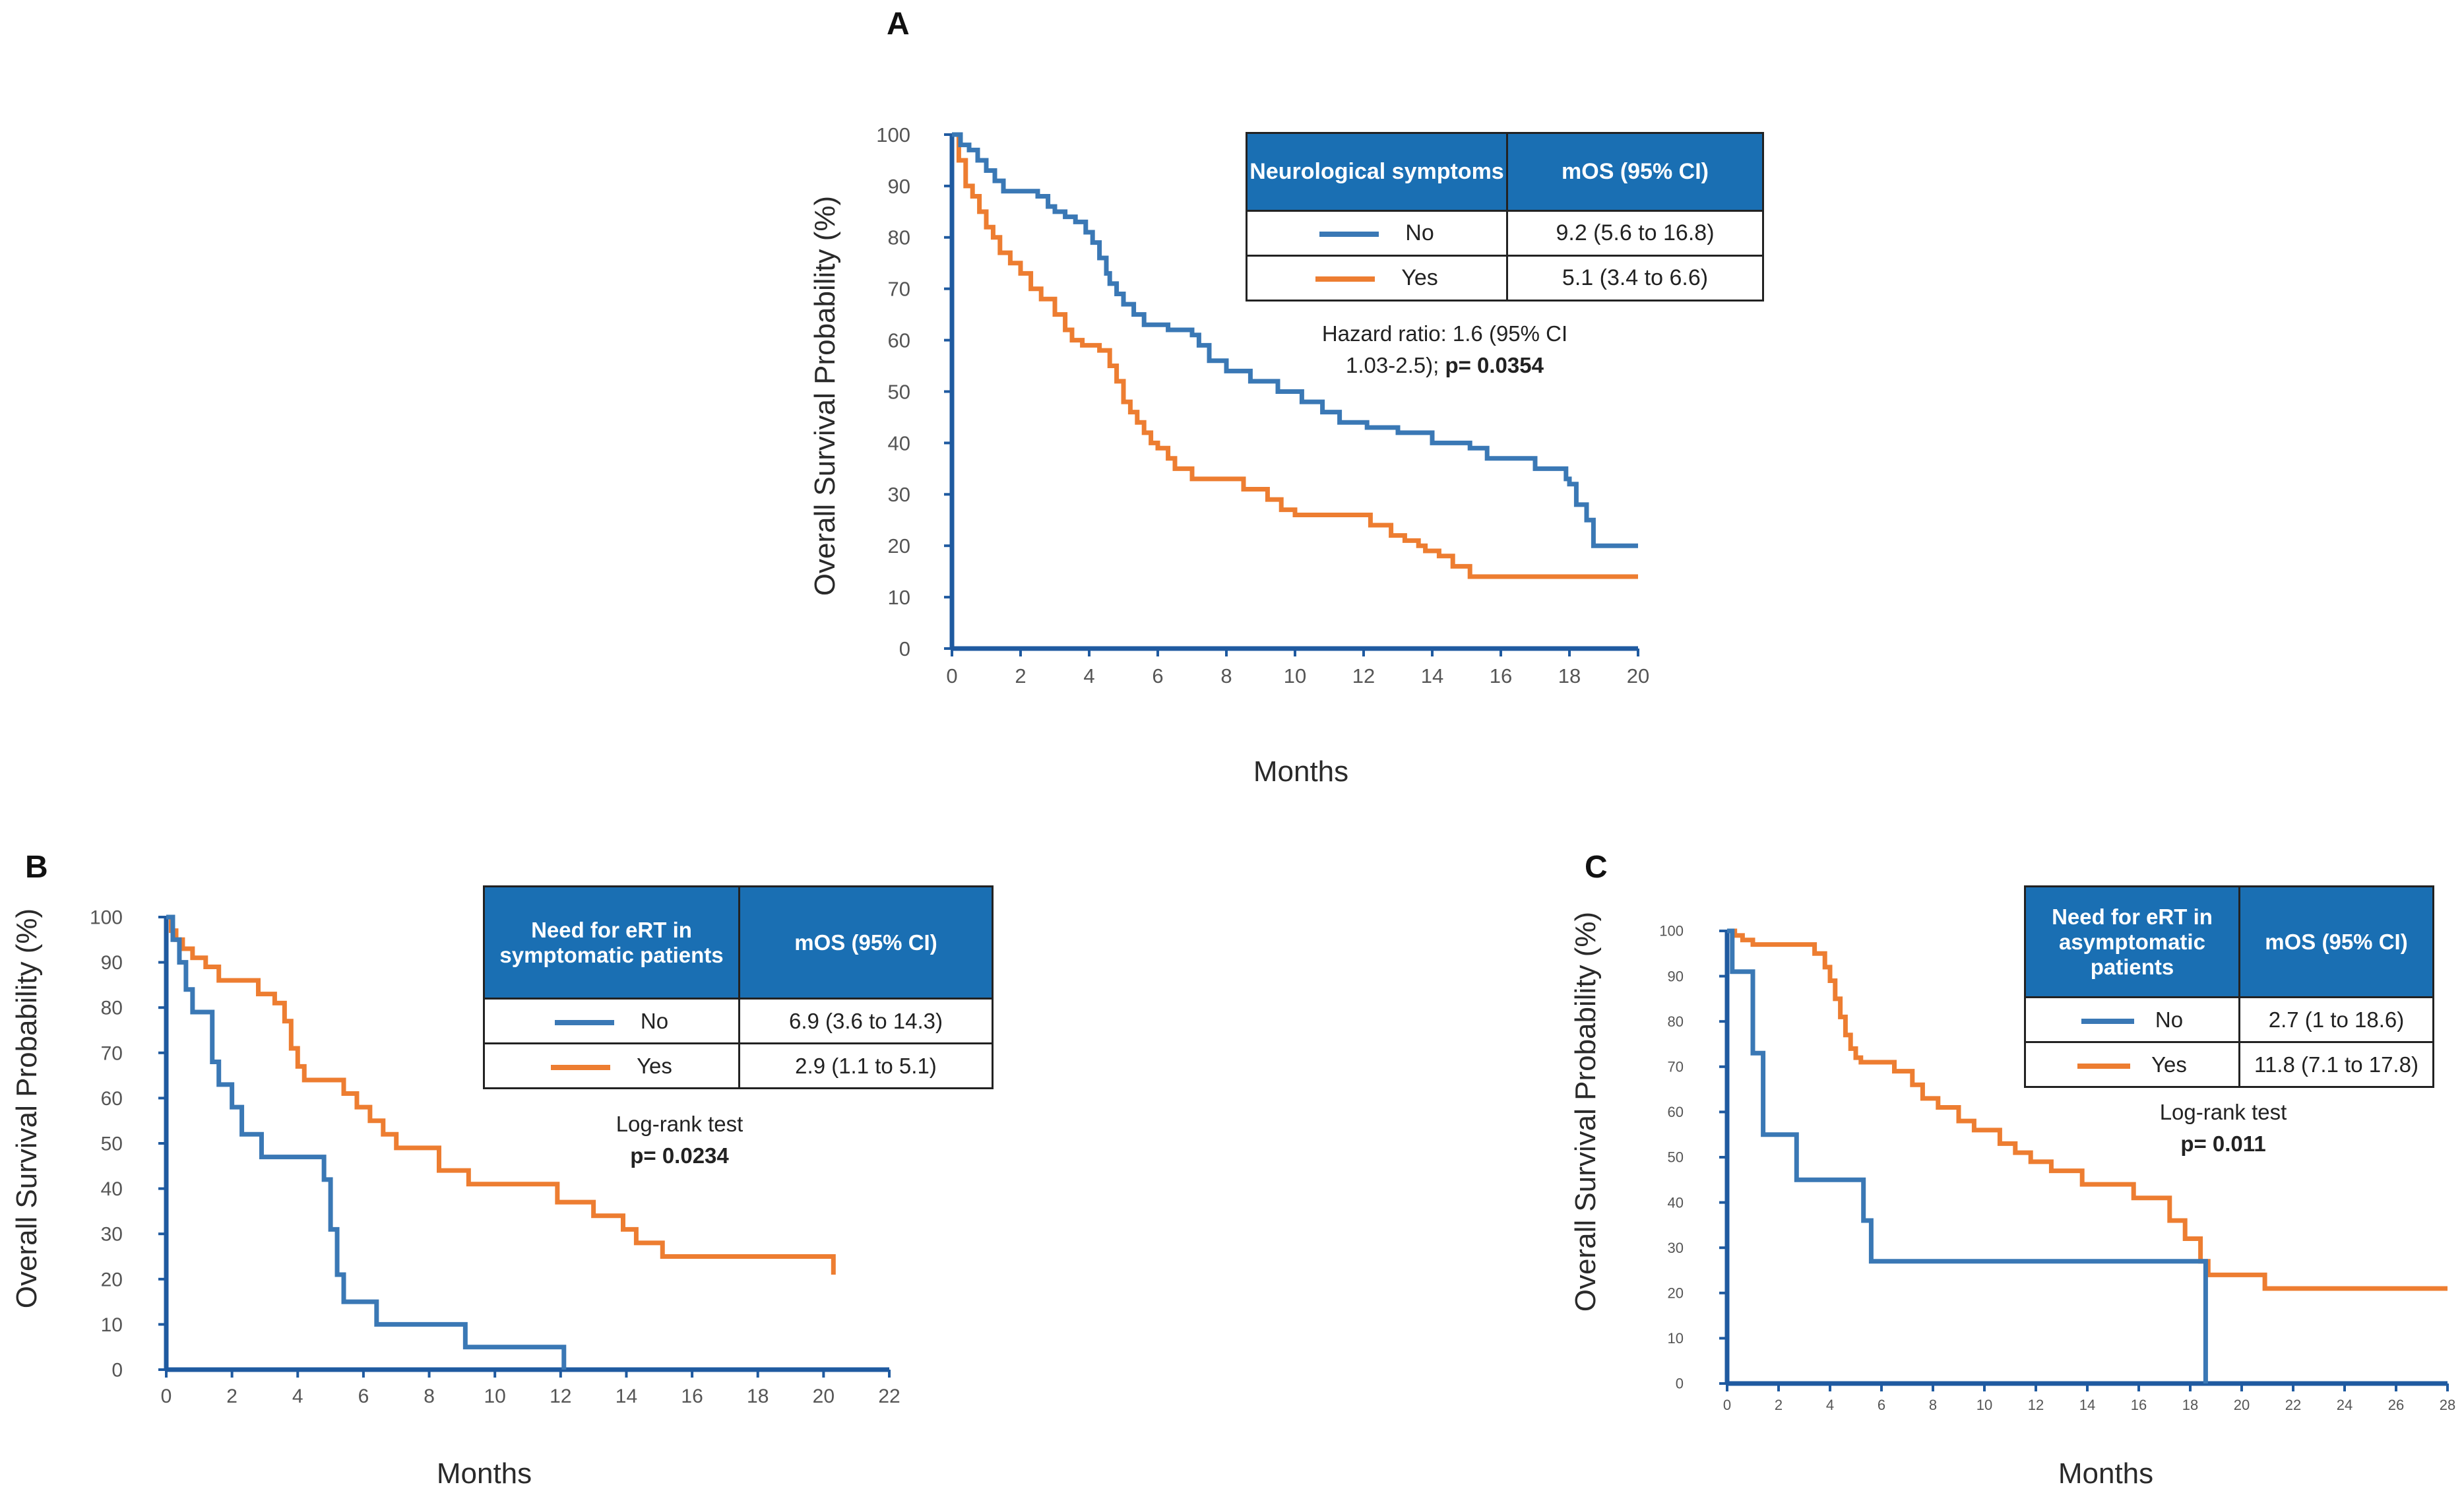  I want to click on chart-a-series-no, so click(1295, 340).